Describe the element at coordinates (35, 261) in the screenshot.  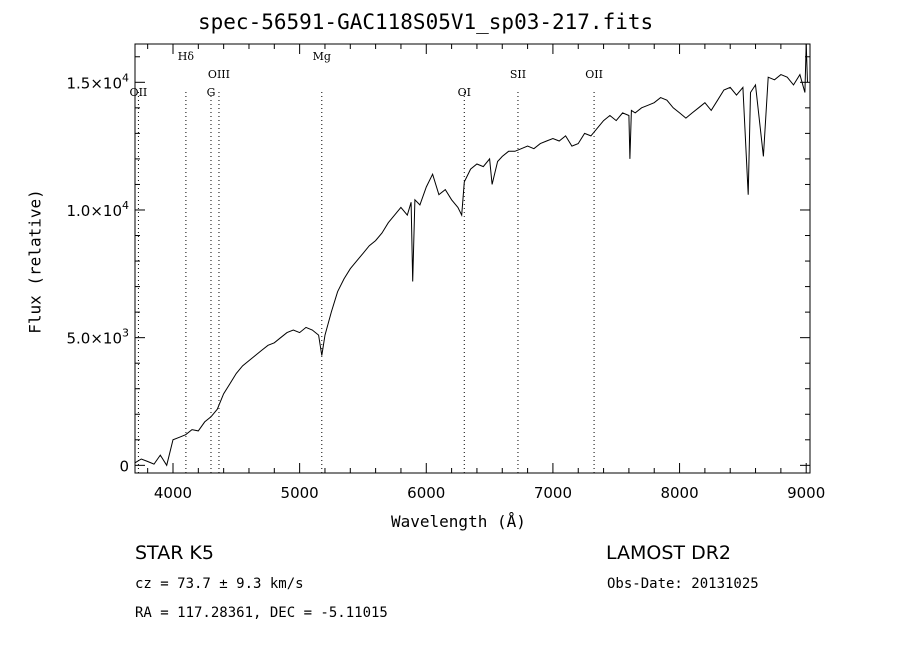
I see `y-axis-label: Flux (relative)` at that location.